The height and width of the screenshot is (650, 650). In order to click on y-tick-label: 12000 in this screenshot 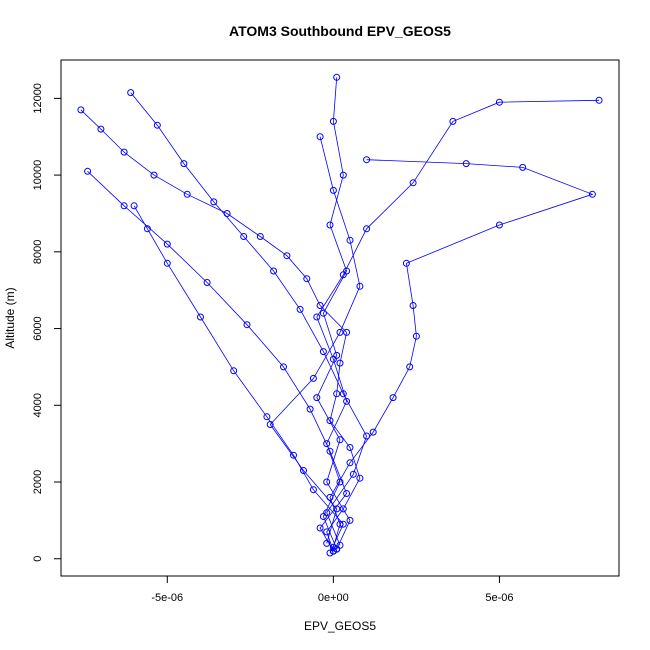, I will do `click(38, 98)`.